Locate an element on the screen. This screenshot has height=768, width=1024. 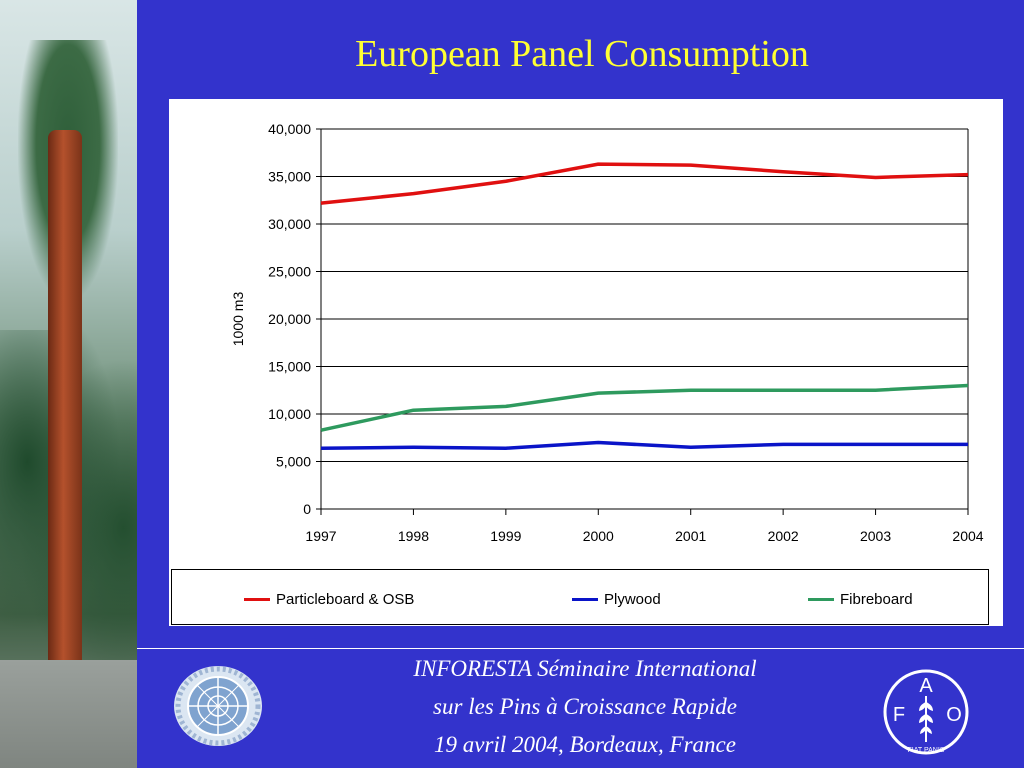
redwood-photo is located at coordinates (68, 384).